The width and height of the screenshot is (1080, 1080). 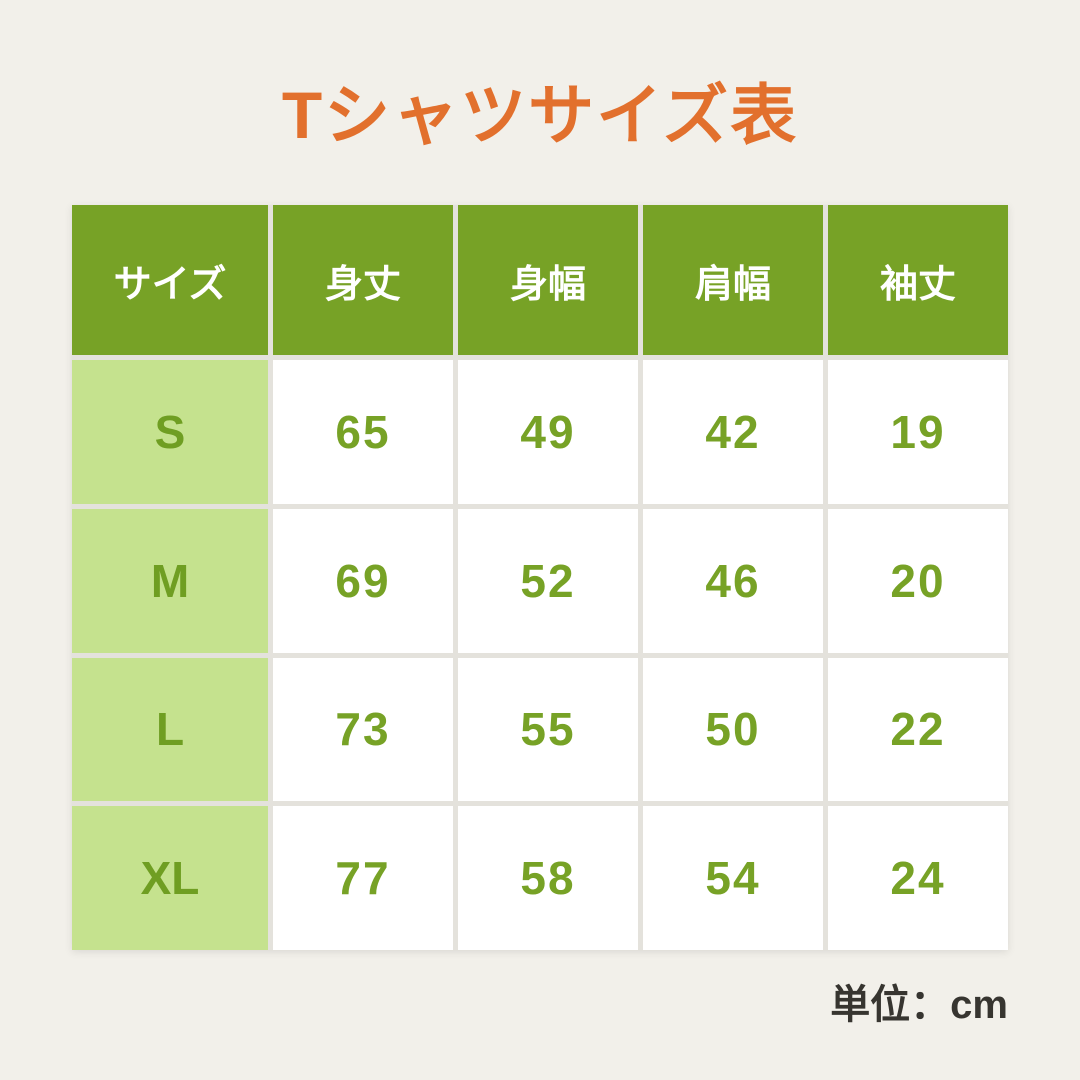 What do you see at coordinates (363, 280) in the screenshot?
I see `header-cell-1: 身丈` at bounding box center [363, 280].